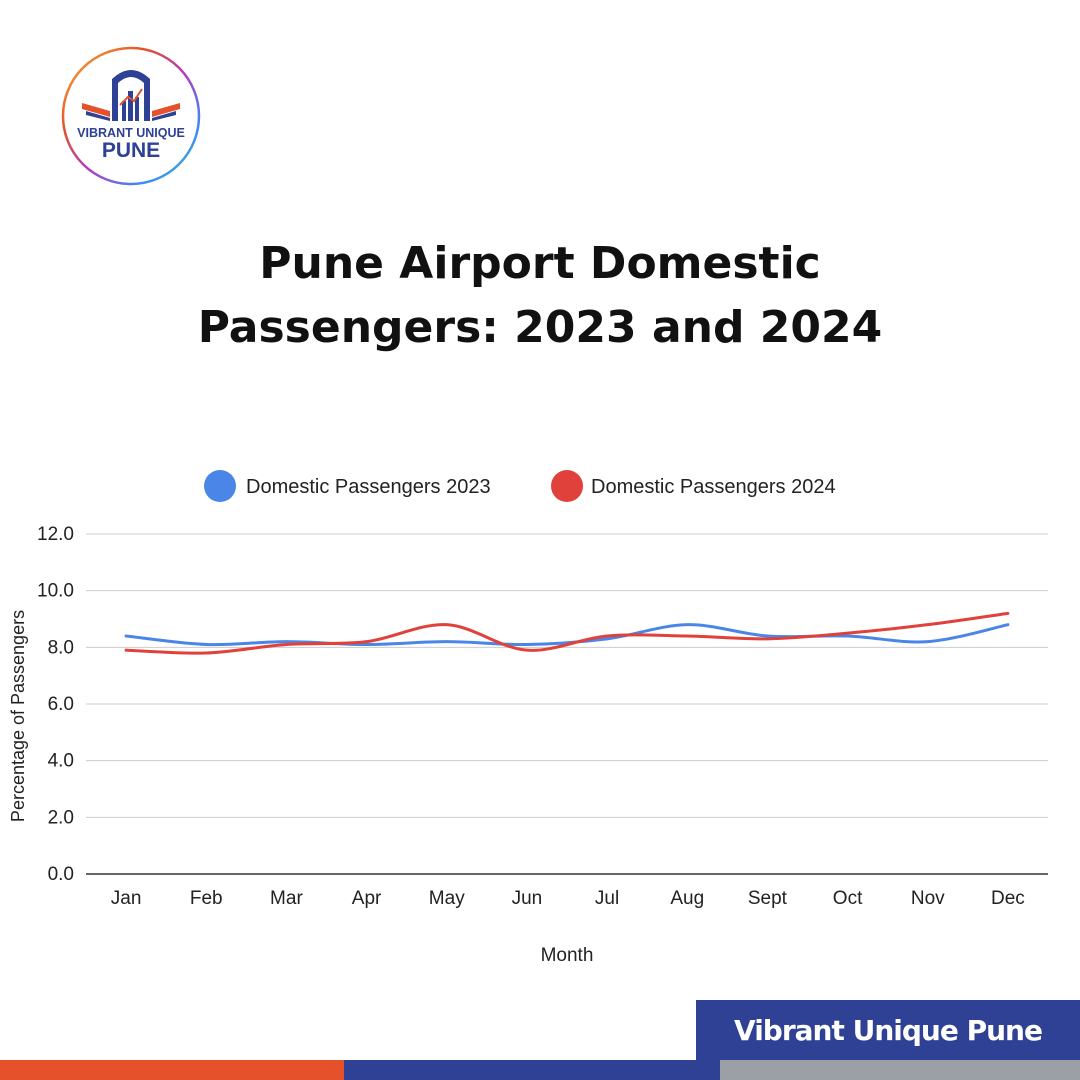  I want to click on x-tick-label: Apr, so click(367, 898).